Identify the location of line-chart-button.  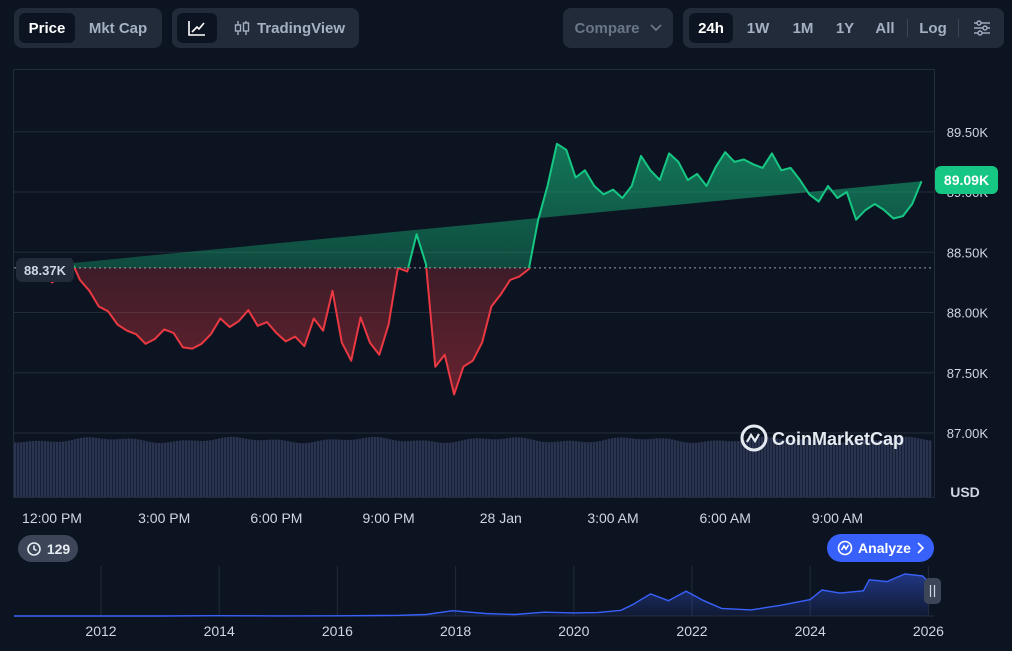
(197, 28).